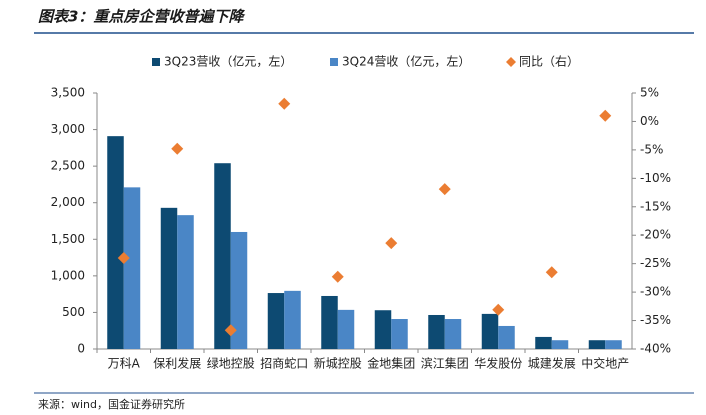 Image resolution: width=706 pixels, height=415 pixels. I want to click on y2-tick-label: 5%, so click(649, 93).